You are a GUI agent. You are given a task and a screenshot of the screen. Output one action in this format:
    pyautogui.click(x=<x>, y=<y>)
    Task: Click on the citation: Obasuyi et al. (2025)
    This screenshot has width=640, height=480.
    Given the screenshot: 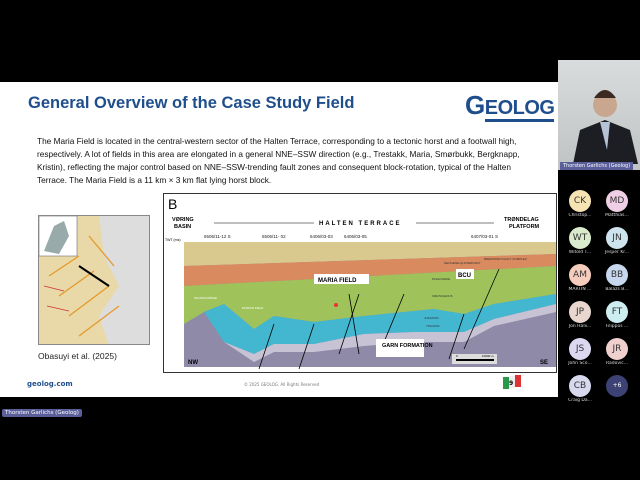 What is the action you would take?
    pyautogui.click(x=77, y=356)
    